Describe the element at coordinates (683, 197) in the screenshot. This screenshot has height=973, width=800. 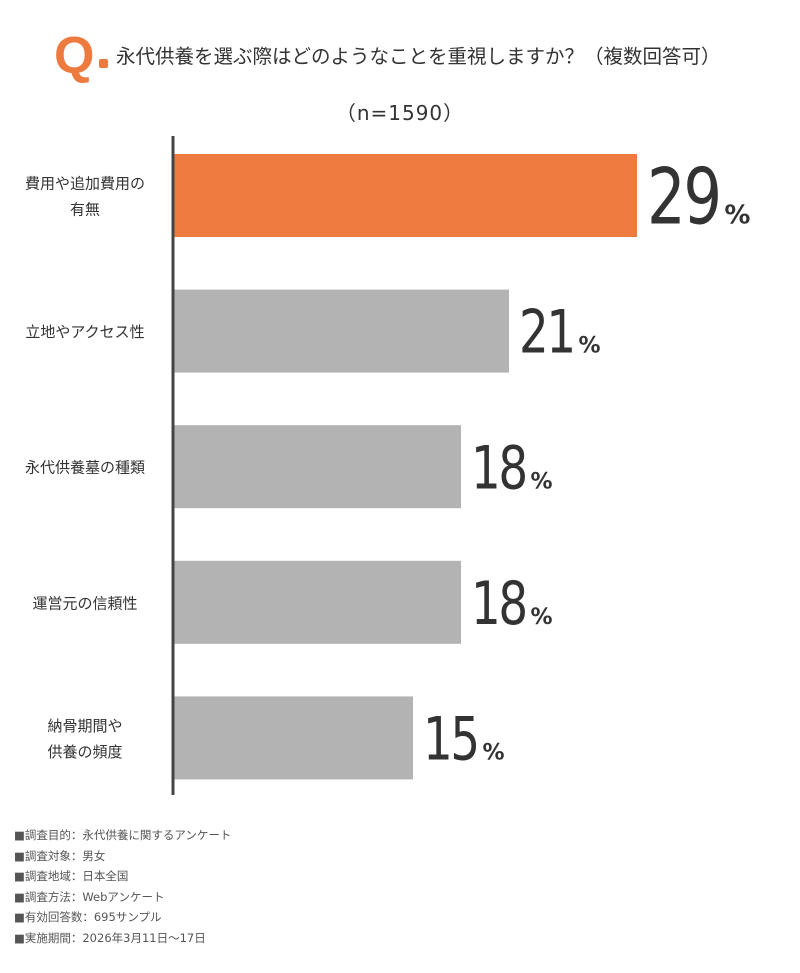
I see `value-label-0: 29` at that location.